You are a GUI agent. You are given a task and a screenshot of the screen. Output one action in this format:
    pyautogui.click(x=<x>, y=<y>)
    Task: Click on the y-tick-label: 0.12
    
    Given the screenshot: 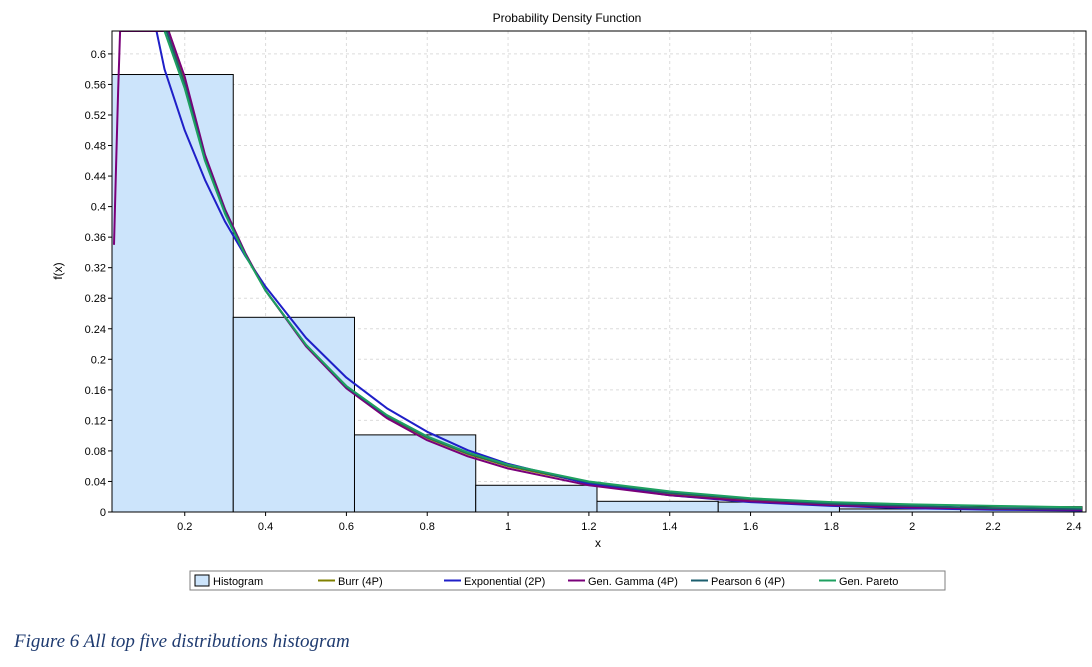 What is the action you would take?
    pyautogui.click(x=95, y=421)
    